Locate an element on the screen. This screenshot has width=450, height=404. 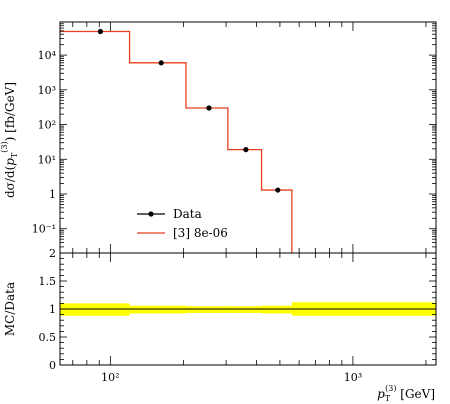
y-tick-label: 10¹ is located at coordinates (47, 159).